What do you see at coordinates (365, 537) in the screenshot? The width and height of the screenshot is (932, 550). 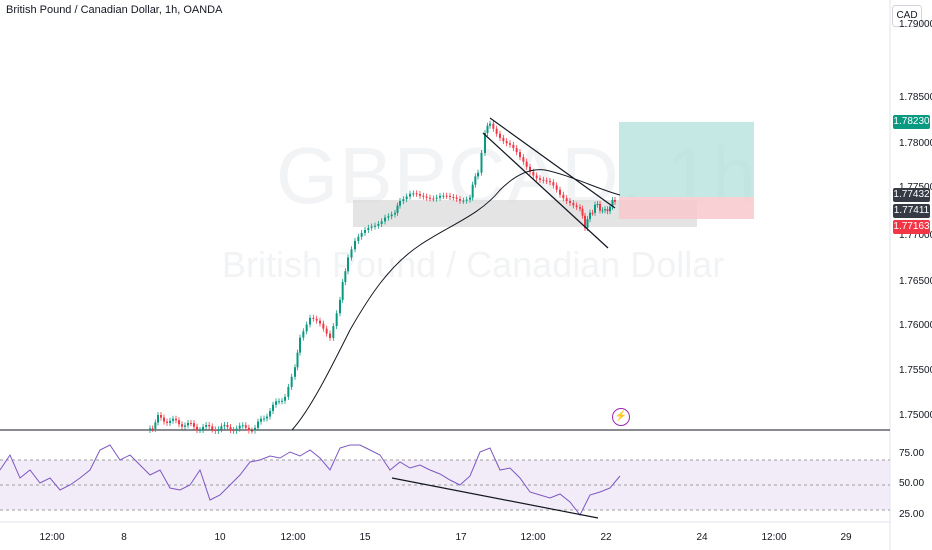 I see `time-label: 15` at bounding box center [365, 537].